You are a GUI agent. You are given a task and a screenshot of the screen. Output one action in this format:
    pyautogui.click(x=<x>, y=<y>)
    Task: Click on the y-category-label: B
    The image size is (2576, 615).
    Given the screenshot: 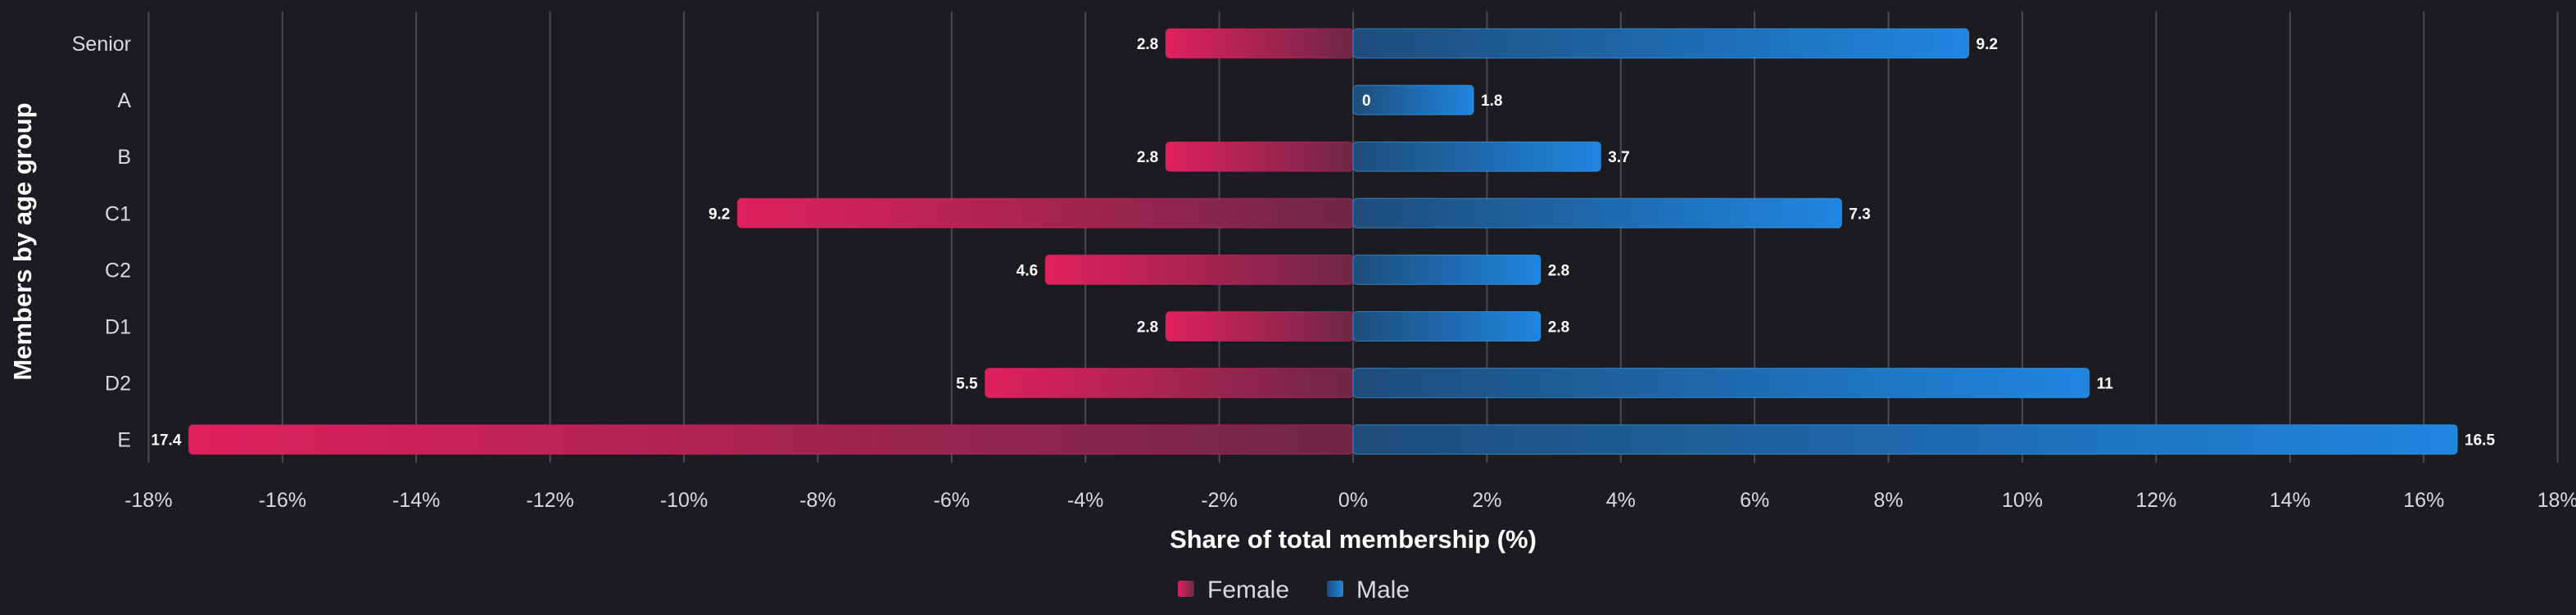 What is the action you would take?
    pyautogui.click(x=124, y=157)
    